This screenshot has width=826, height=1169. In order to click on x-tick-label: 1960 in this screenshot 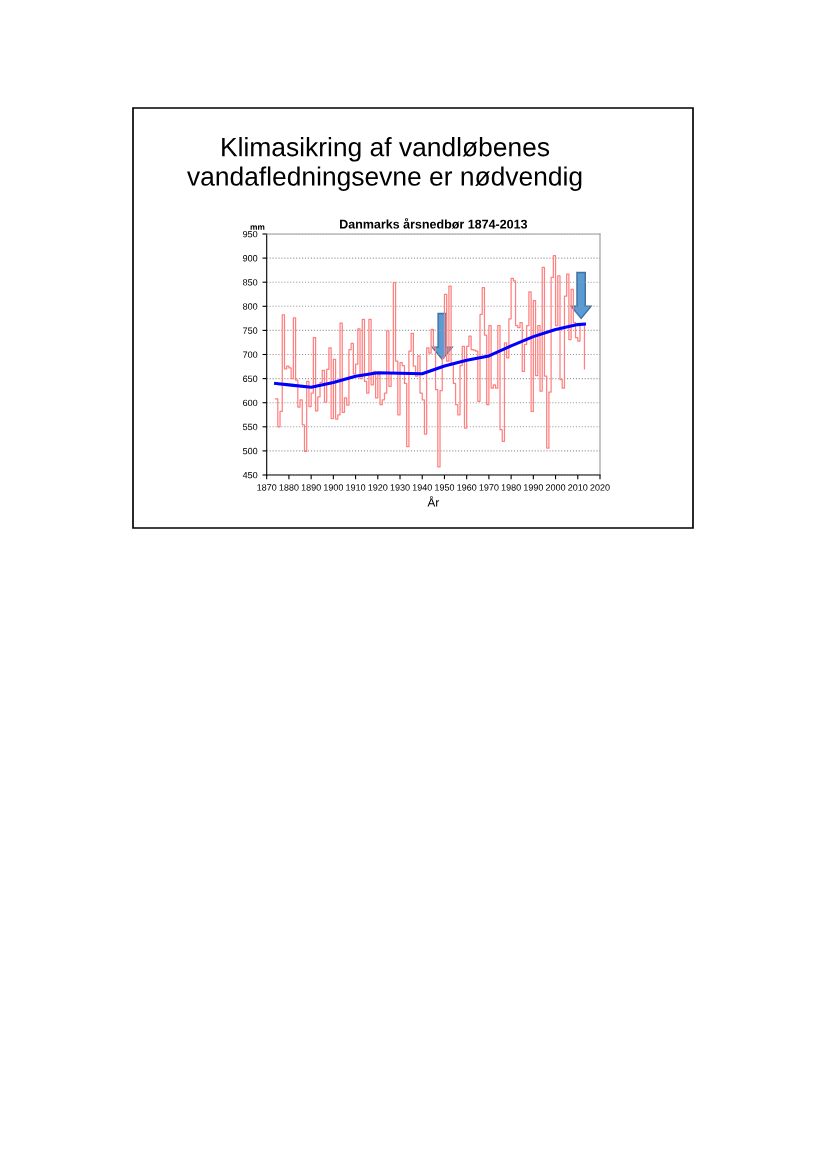, I will do `click(467, 487)`.